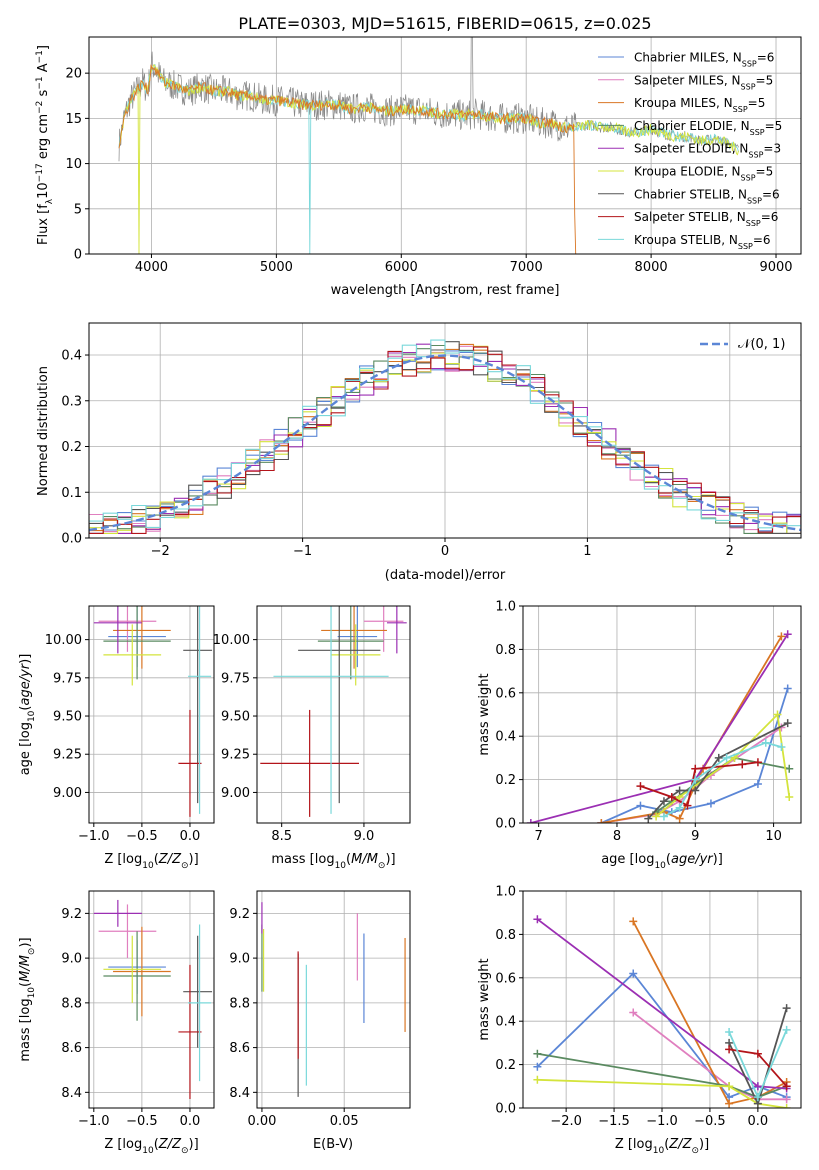 The width and height of the screenshot is (819, 1170). What do you see at coordinates (281, 836) in the screenshot?
I see `x-tick-label: 8.5` at bounding box center [281, 836].